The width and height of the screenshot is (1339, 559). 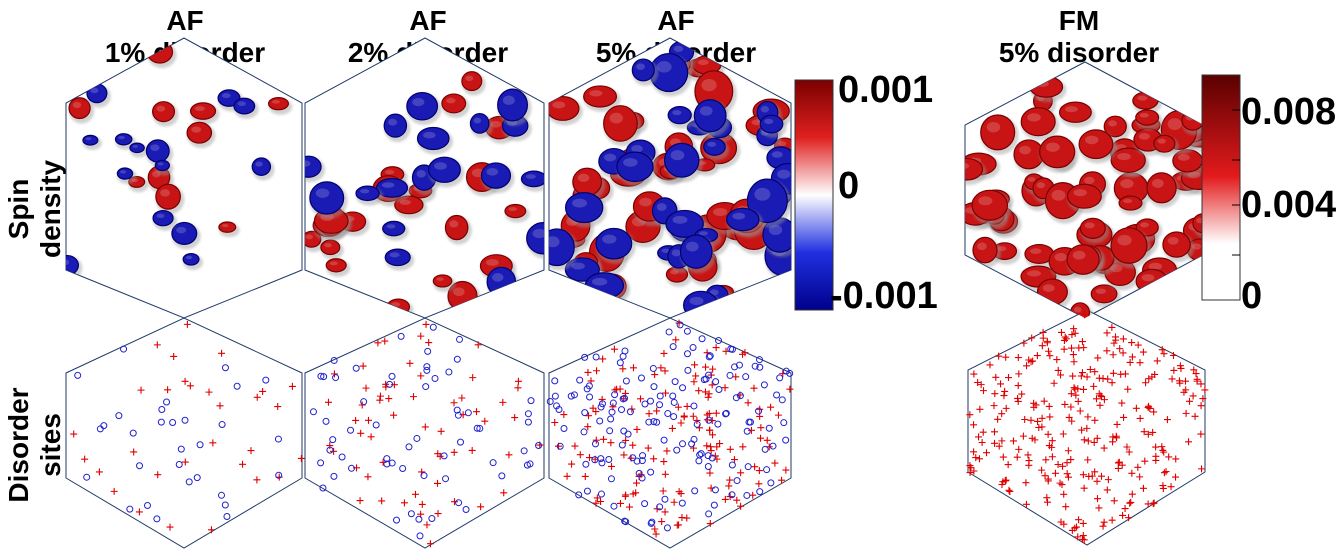 What do you see at coordinates (1096, 144) in the screenshot?
I see `positive-spin-blob` at bounding box center [1096, 144].